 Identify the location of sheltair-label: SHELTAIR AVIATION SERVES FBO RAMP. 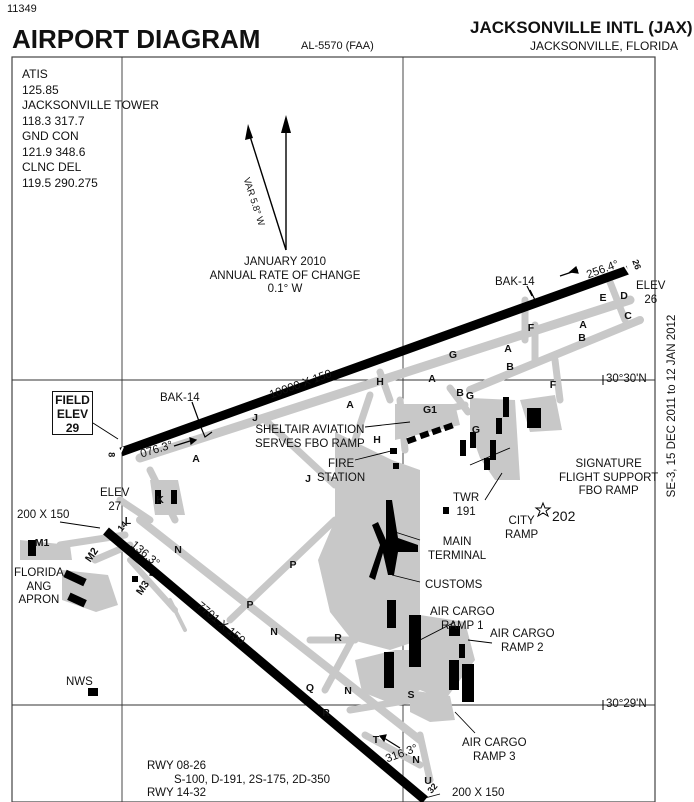
(310, 437).